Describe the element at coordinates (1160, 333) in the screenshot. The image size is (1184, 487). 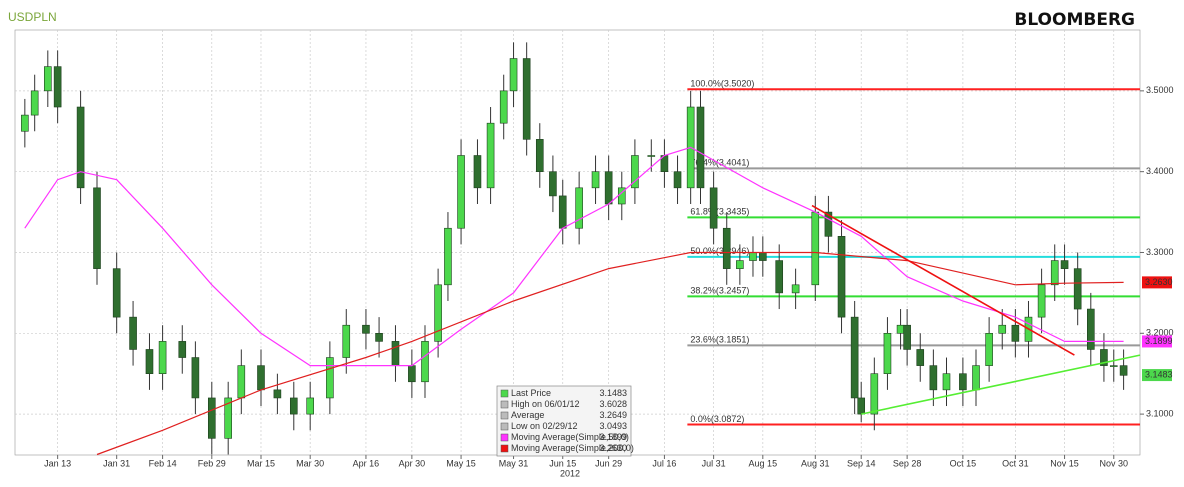
I see `y-tick-label: 3.2000` at that location.